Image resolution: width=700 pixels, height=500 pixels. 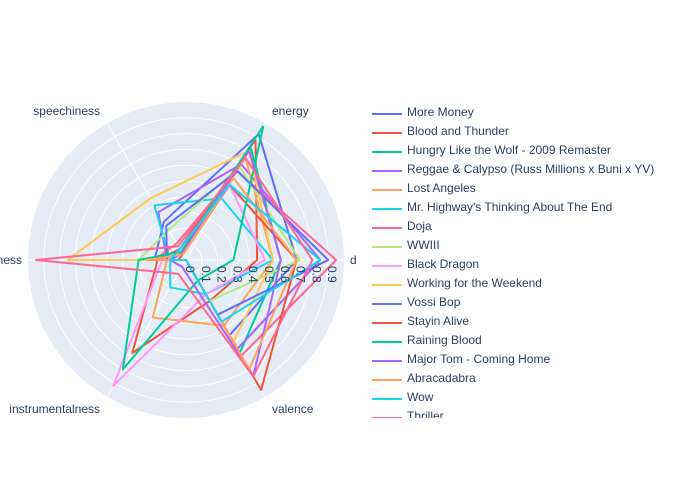 I want to click on legend-label: Major Tom - Coming Home, so click(x=479, y=359).